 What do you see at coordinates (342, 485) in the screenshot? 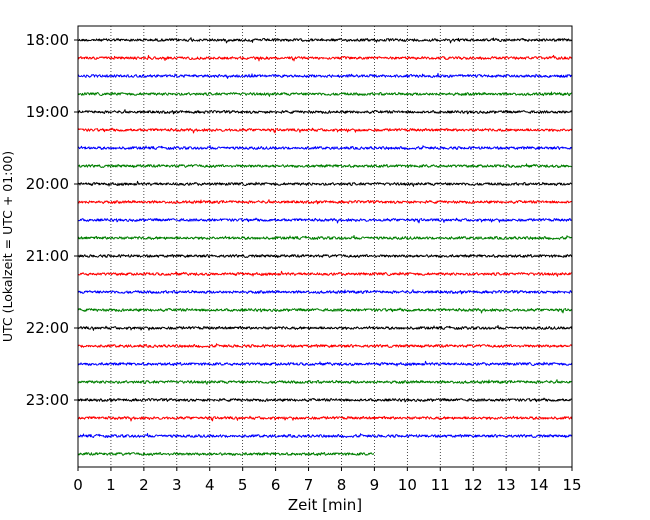
I see `x-tick-label: 8` at bounding box center [342, 485].